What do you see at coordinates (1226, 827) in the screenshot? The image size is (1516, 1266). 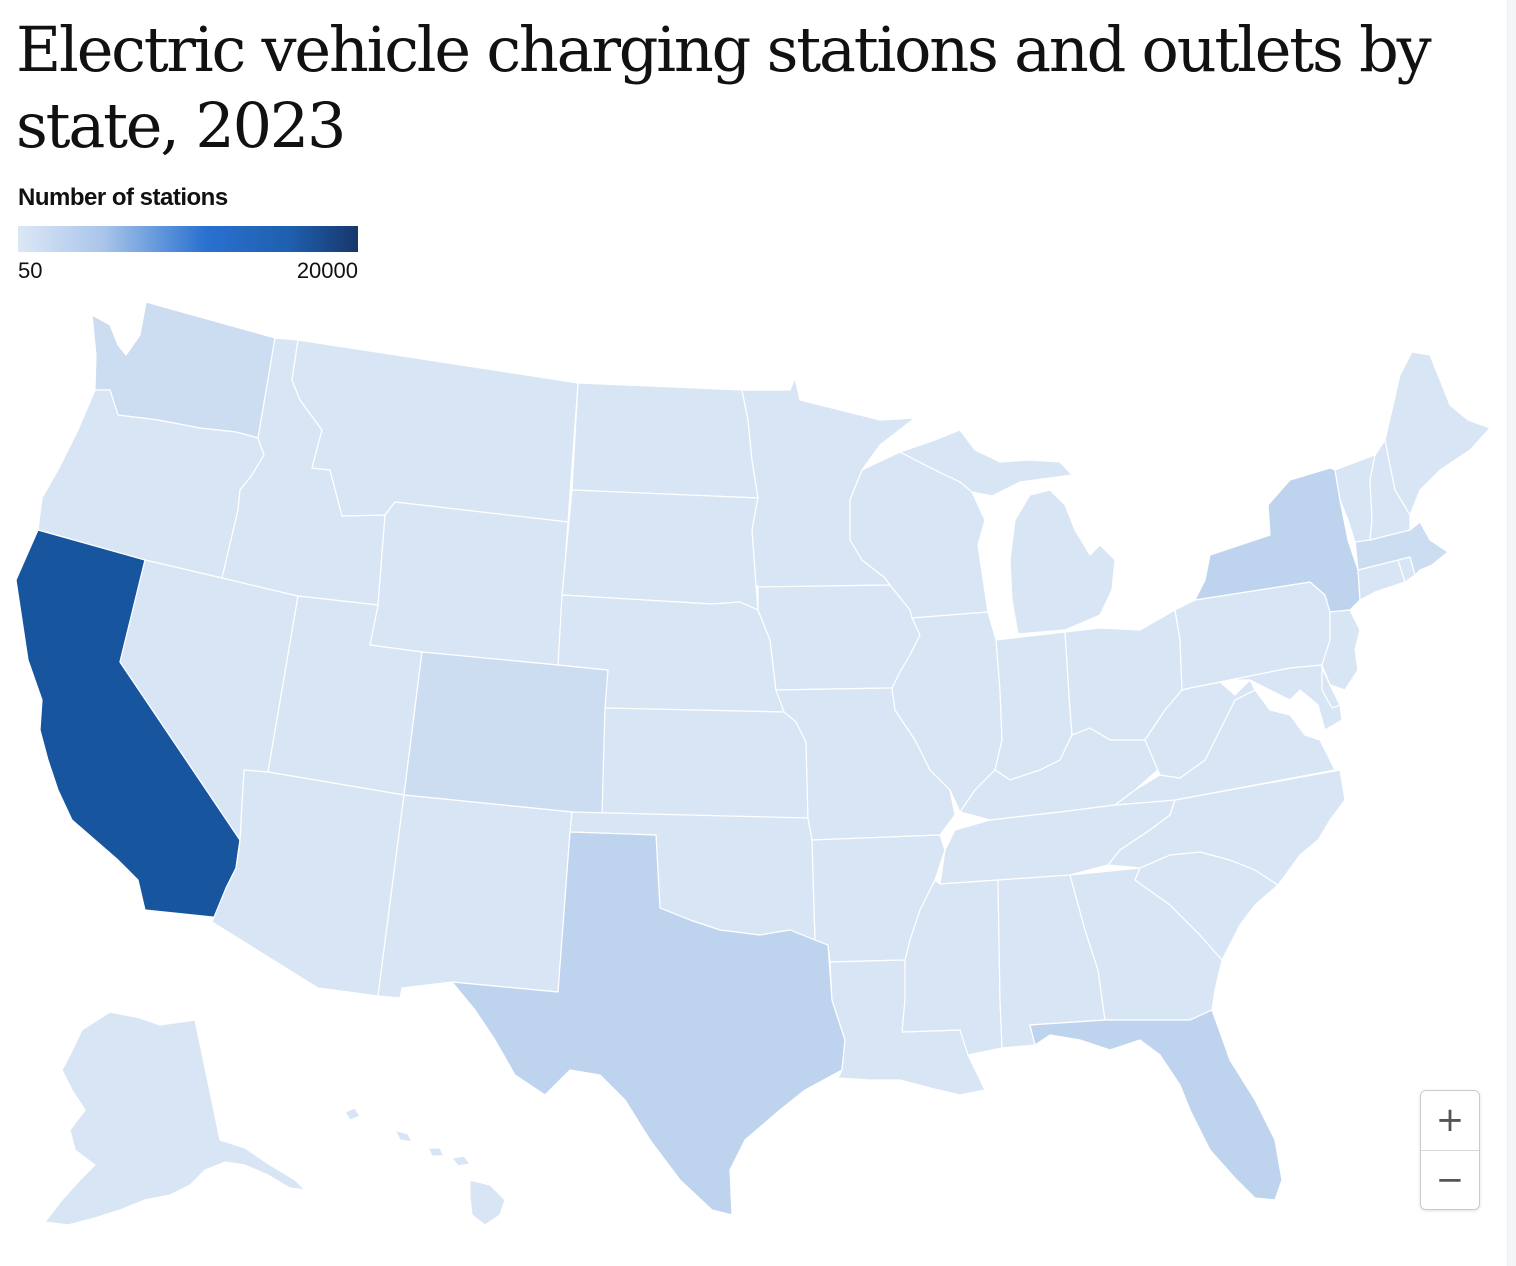 I see `state-north-carolina` at bounding box center [1226, 827].